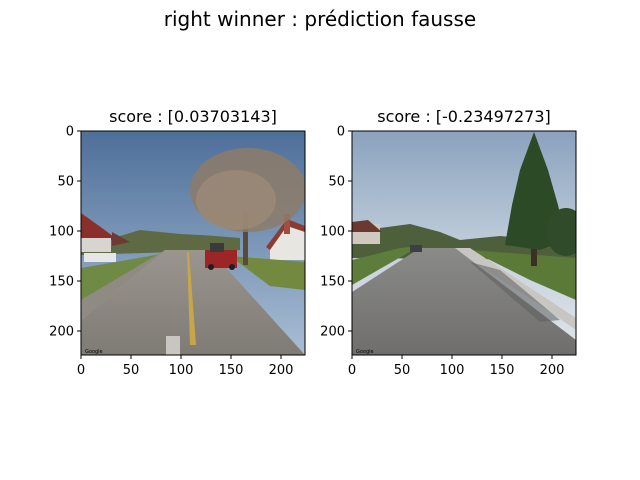 This screenshot has width=640, height=480. What do you see at coordinates (464, 116) in the screenshot?
I see `subplot-title-right: score : [-0.23497273]` at bounding box center [464, 116].